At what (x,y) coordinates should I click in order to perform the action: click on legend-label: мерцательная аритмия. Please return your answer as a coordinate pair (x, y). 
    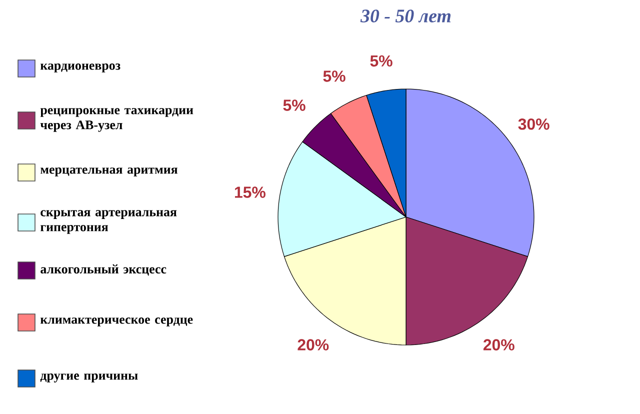
    Looking at the image, I should click on (109, 172).